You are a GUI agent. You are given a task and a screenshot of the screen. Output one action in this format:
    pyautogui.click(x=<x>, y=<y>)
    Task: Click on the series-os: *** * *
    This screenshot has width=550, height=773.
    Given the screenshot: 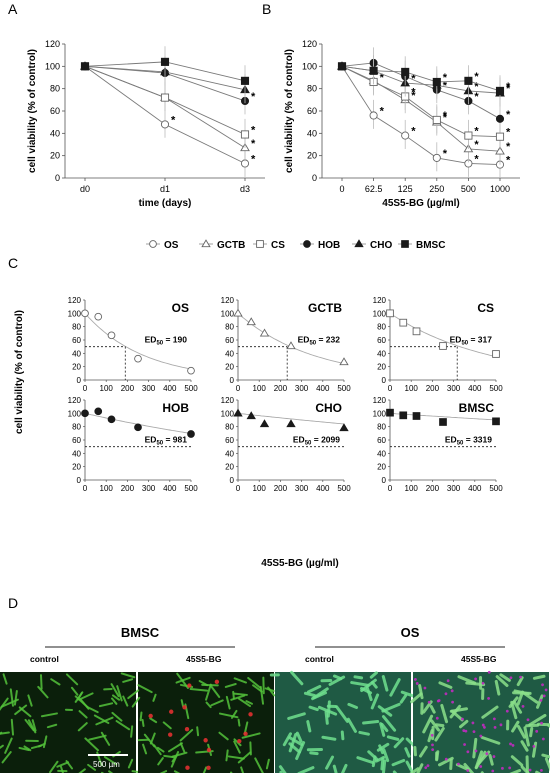 What is the action you would take?
    pyautogui.click(x=424, y=120)
    